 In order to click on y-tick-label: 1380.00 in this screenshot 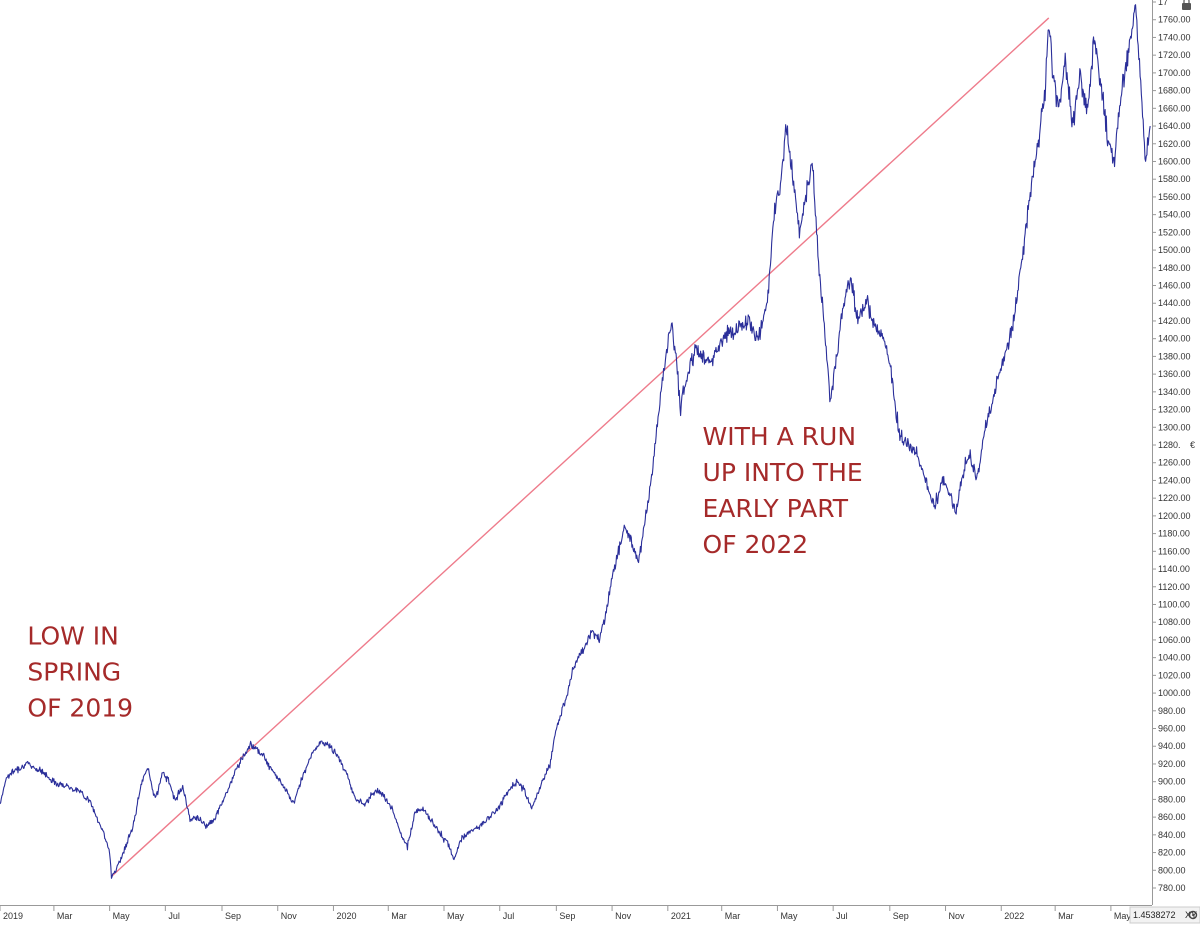, I will do `click(1174, 356)`.